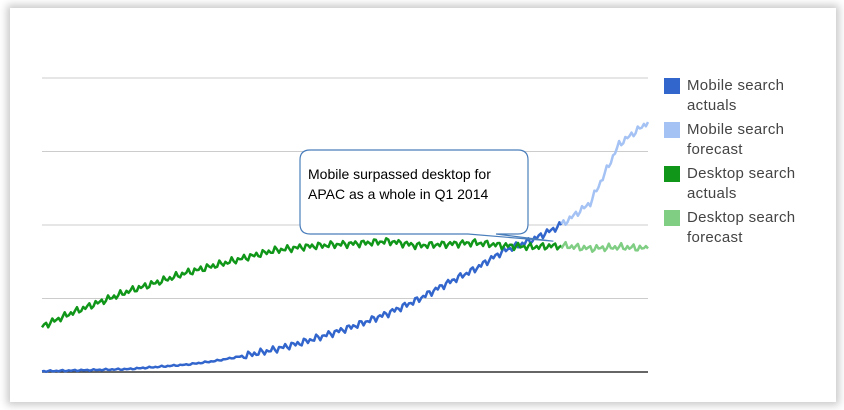  I want to click on legend-item: Mobile search forecast, so click(749, 140).